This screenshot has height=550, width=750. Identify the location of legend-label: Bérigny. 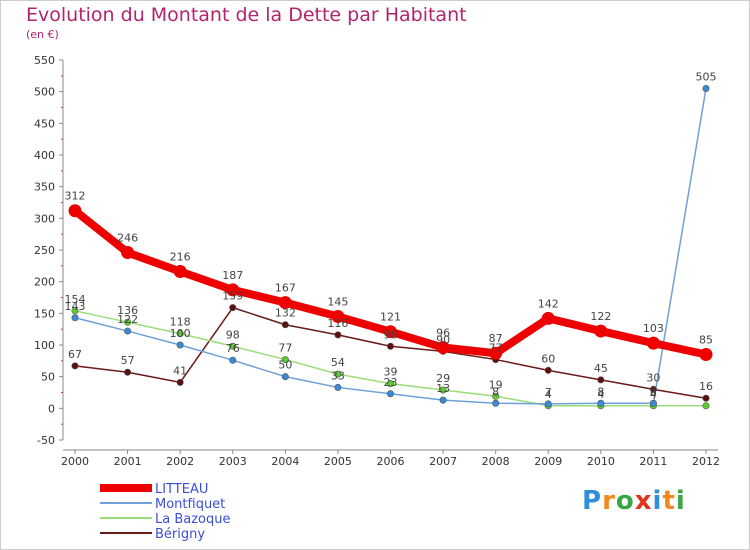
(180, 534).